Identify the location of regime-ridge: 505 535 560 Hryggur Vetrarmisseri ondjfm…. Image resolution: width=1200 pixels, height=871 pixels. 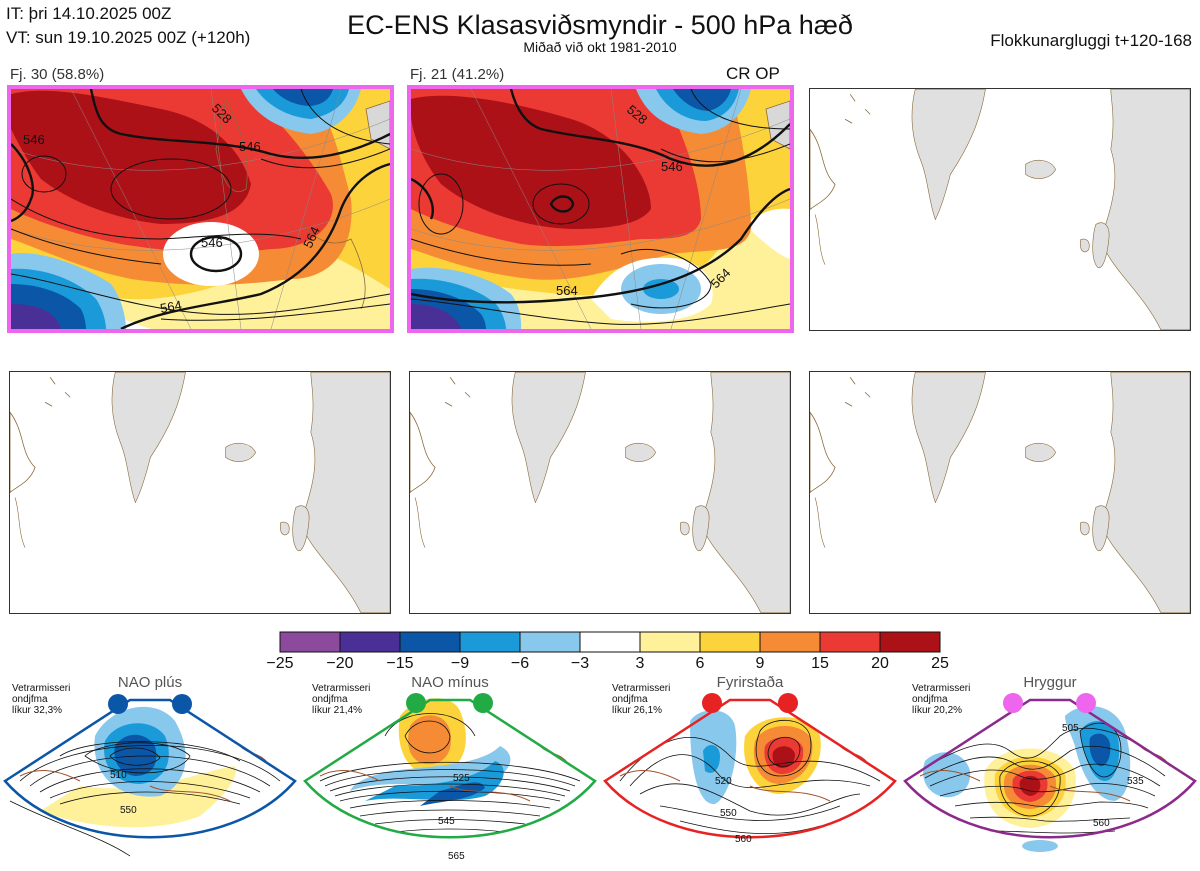
(1050, 772).